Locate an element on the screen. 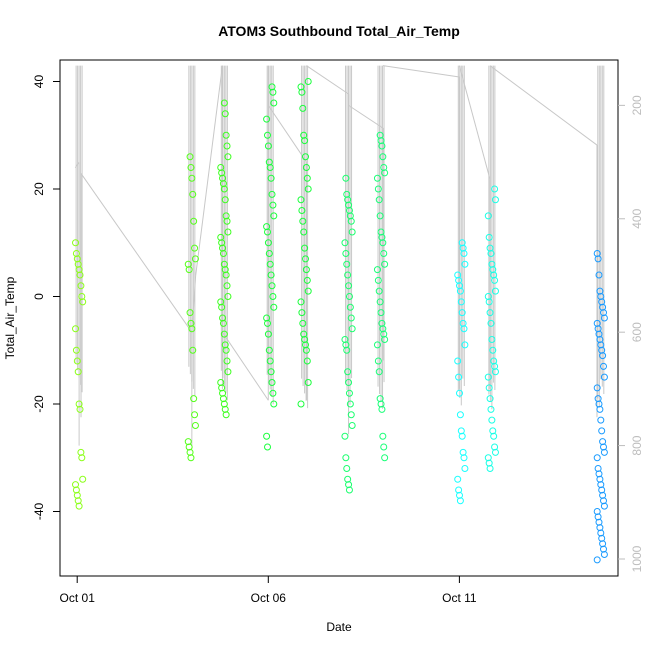  y-axis: -40 -20 0 20 40 is located at coordinates (46, 298).